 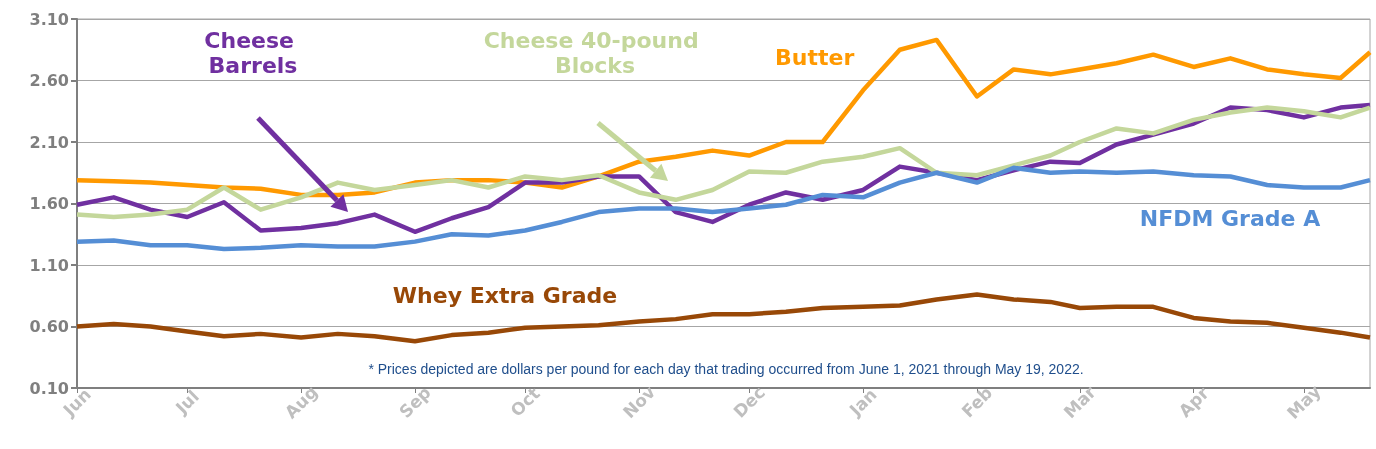 What do you see at coordinates (186, 402) in the screenshot?
I see `x-tick-label: Jul` at bounding box center [186, 402].